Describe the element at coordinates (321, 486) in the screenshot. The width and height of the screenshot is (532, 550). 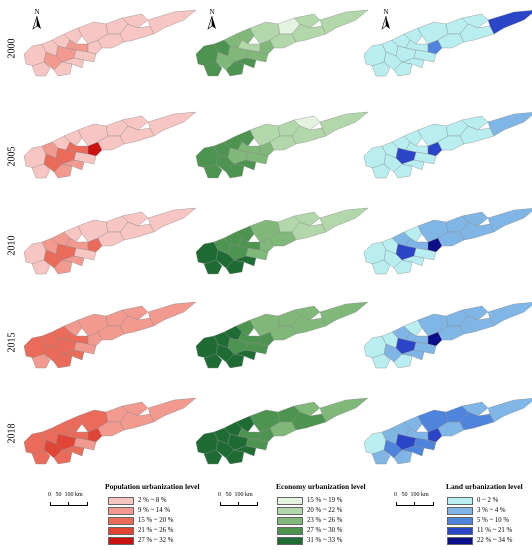
I see `legend-title-economy: Economy urbanization level` at that location.